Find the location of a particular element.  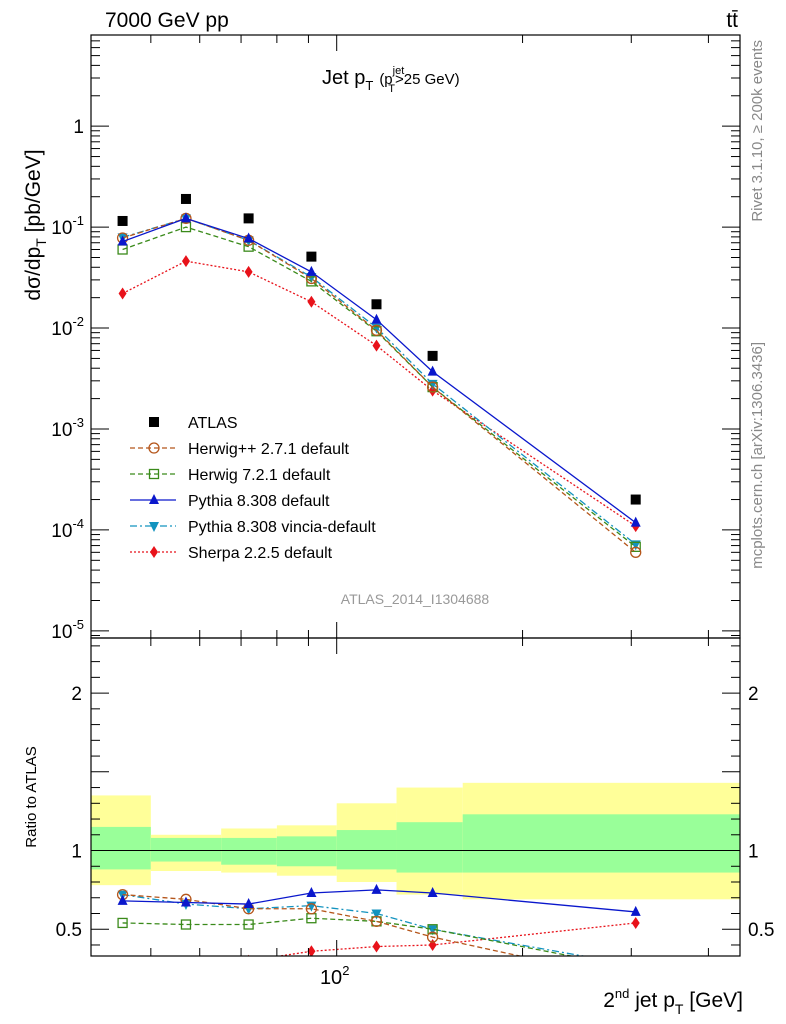

mcplots-label: mcplots.cern.ch [arXiv:1306.3436] is located at coordinates (757, 455).